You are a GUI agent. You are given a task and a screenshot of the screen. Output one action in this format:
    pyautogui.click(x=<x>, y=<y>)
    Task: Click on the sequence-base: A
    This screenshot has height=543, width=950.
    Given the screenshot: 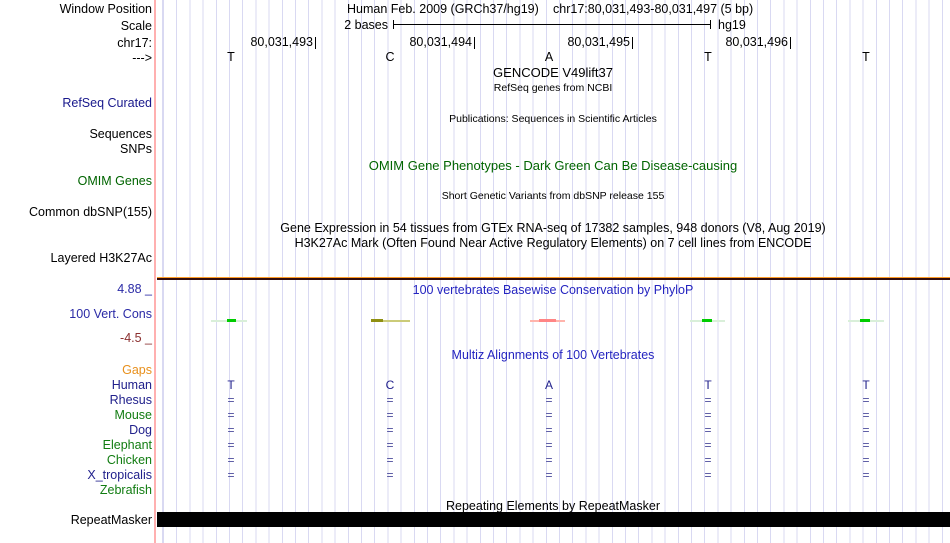 What is the action you would take?
    pyautogui.click(x=549, y=57)
    